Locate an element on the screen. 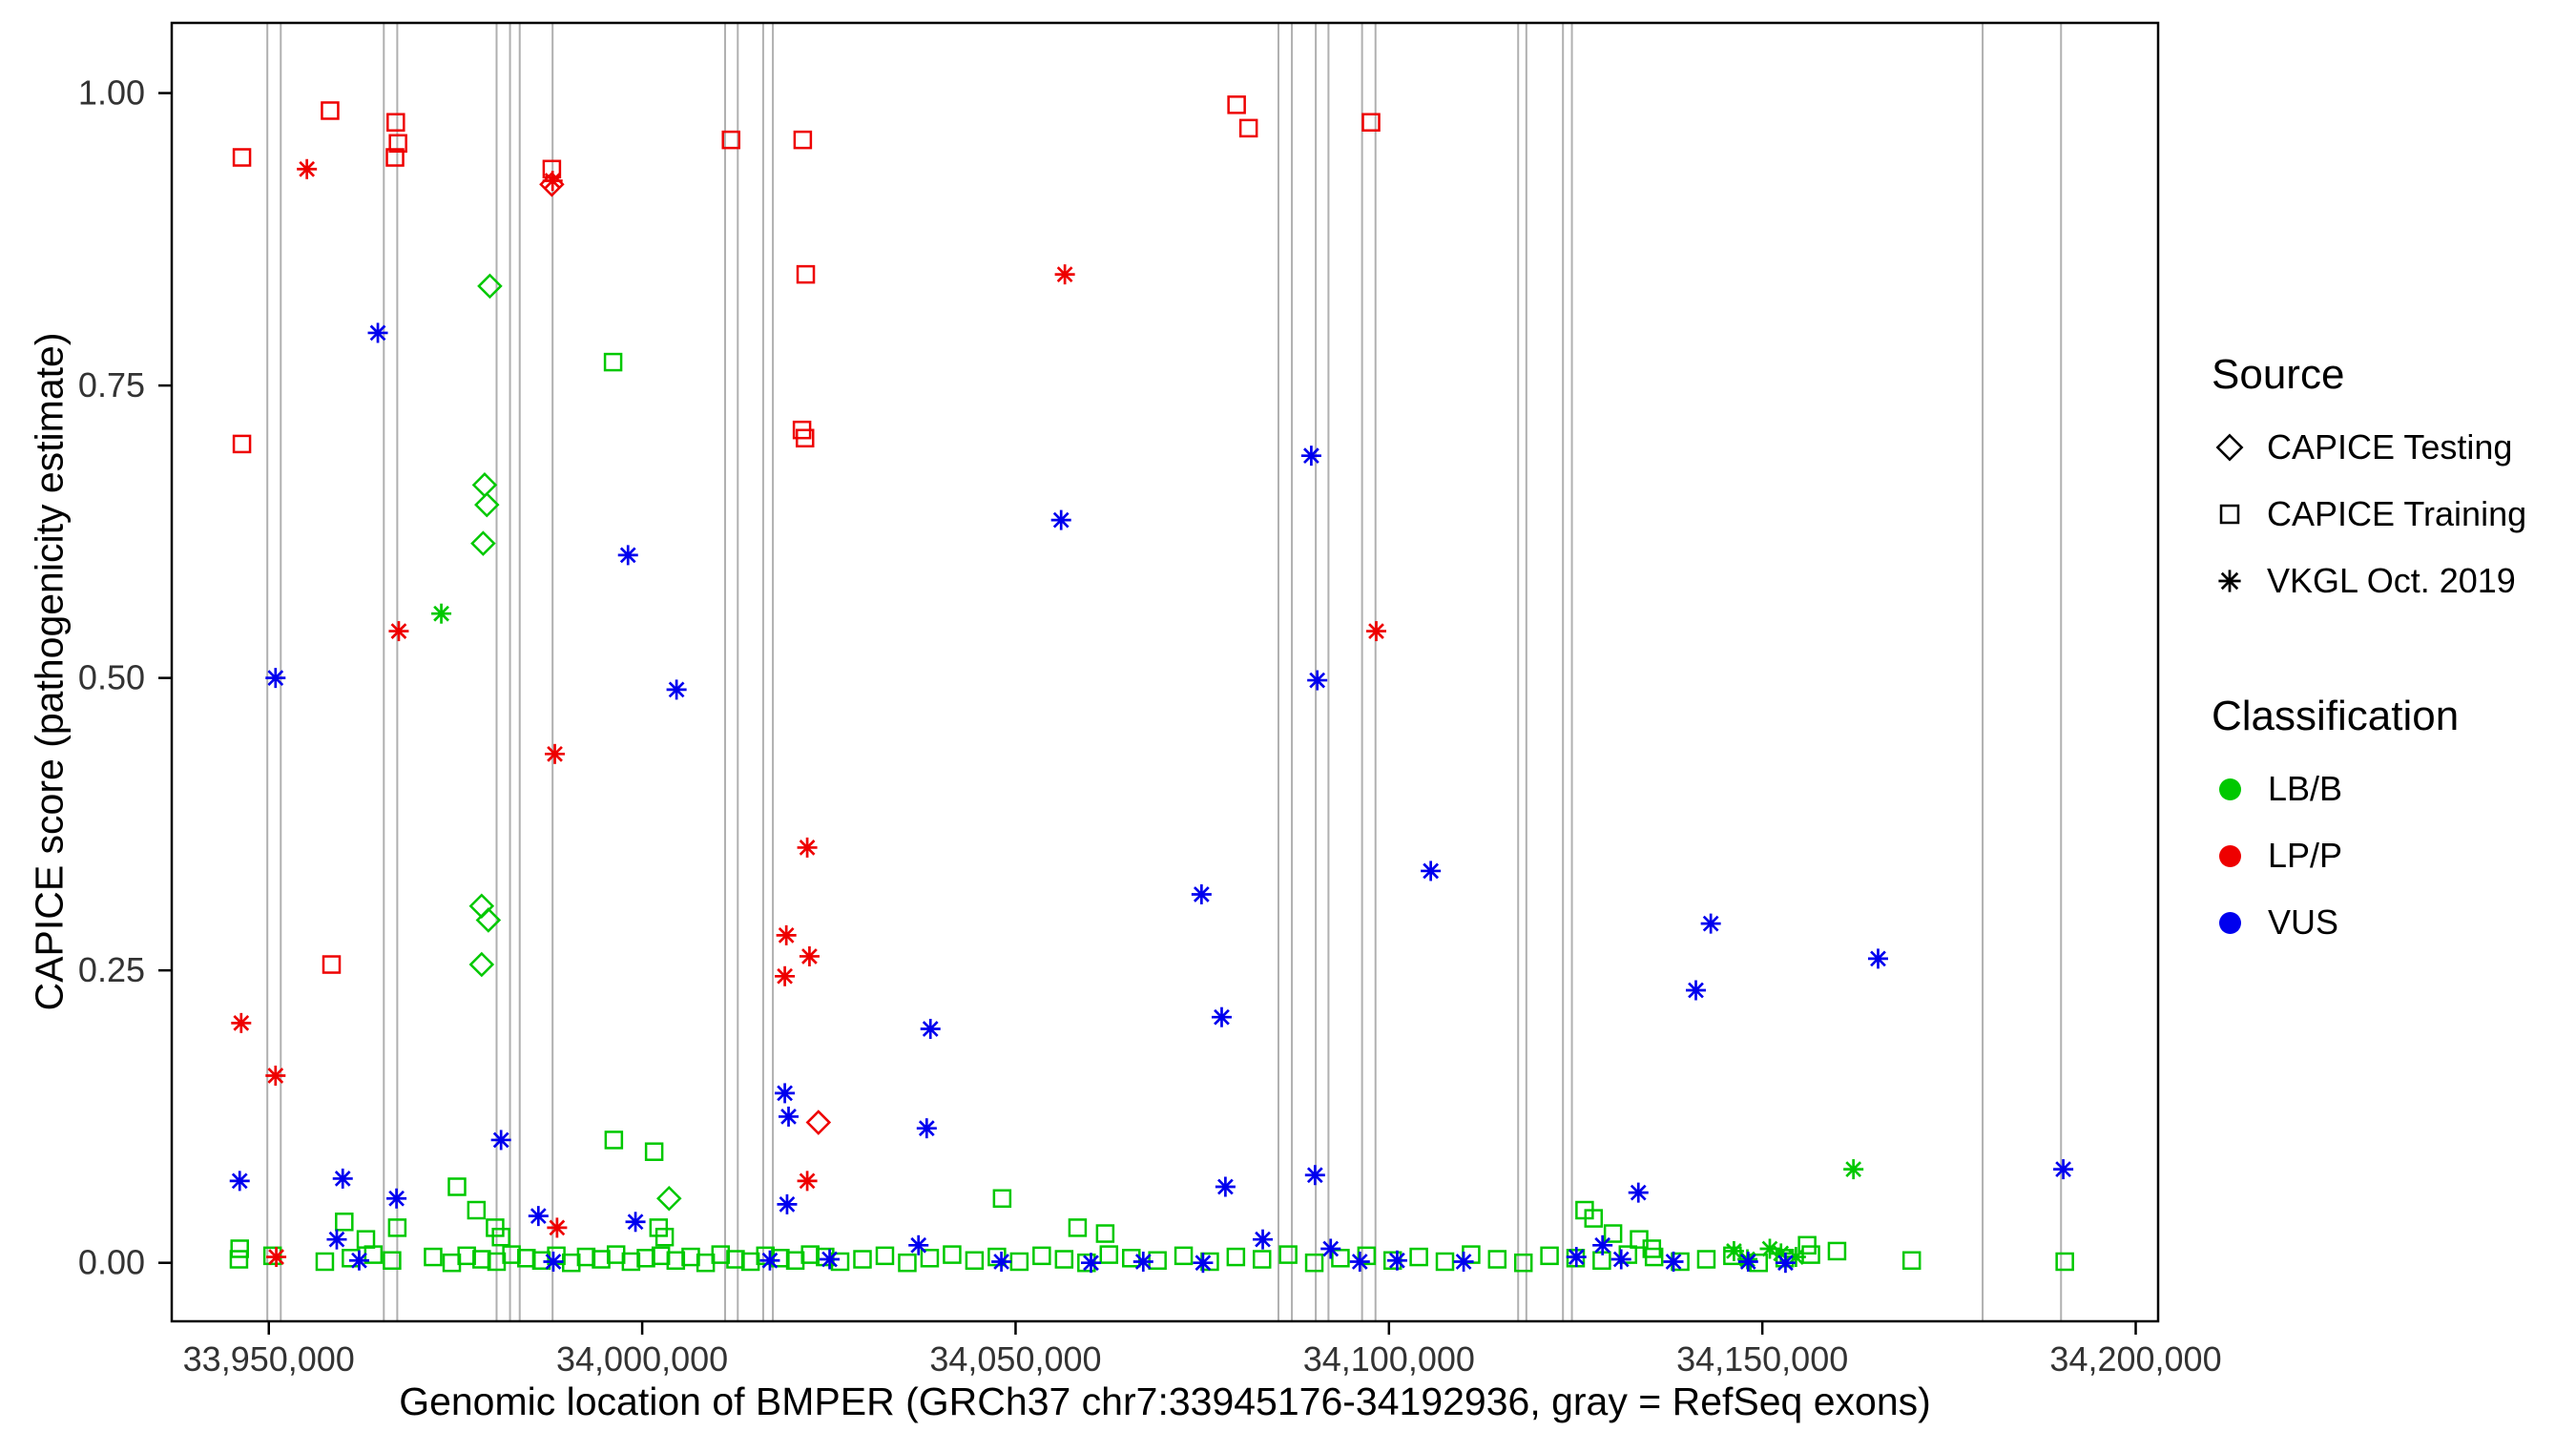  diamond-icon is located at coordinates (2229, 447).